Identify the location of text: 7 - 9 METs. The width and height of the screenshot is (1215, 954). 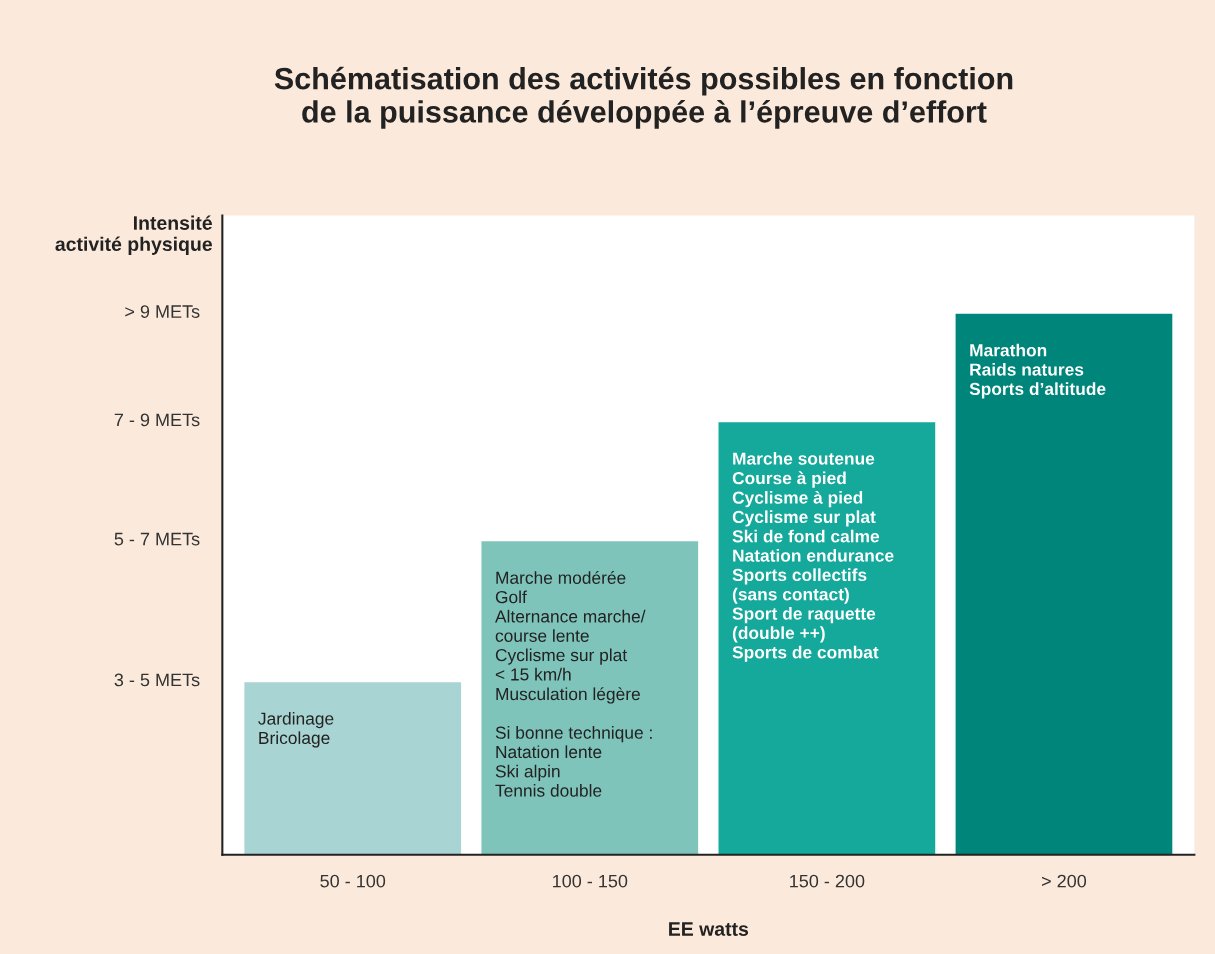
(157, 420).